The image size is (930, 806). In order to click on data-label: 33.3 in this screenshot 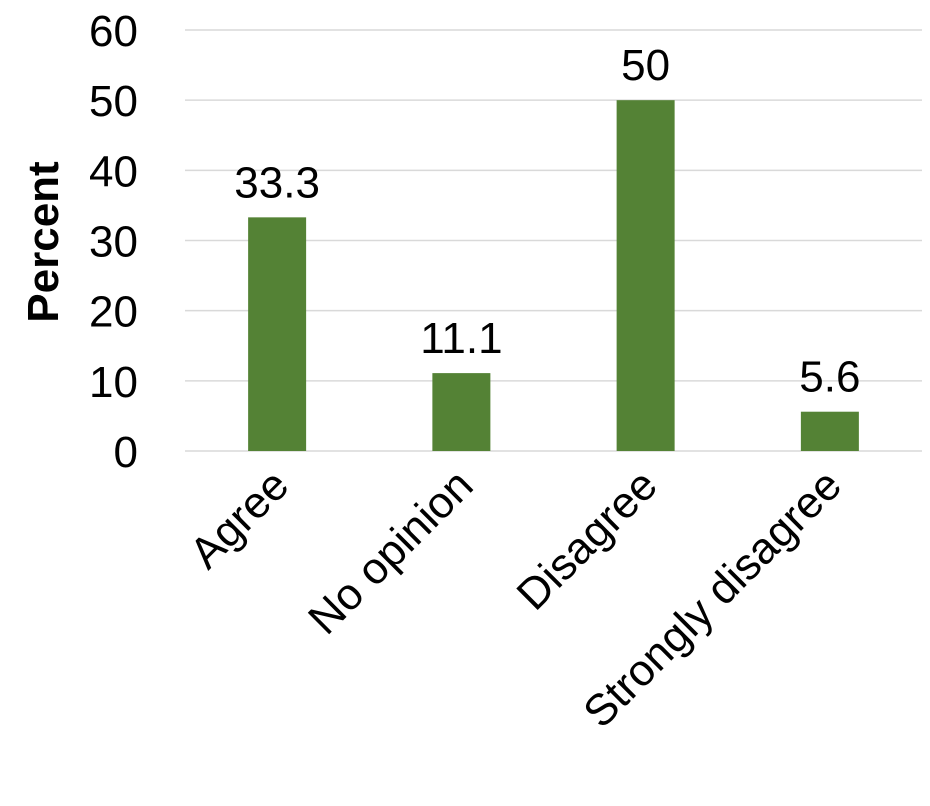, I will do `click(277, 182)`.